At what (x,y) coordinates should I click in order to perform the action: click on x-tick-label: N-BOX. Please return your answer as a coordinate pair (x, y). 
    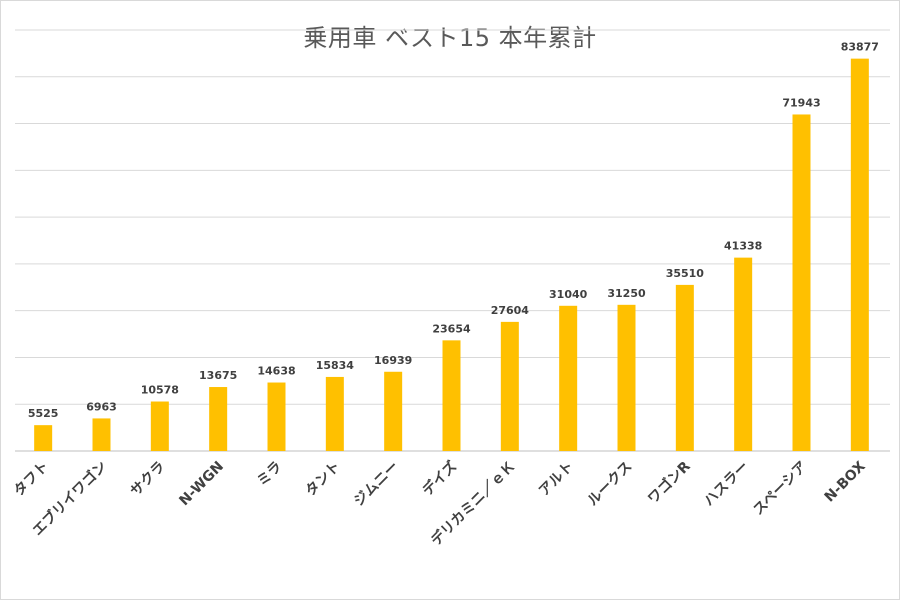
    Looking at the image, I should click on (845, 481).